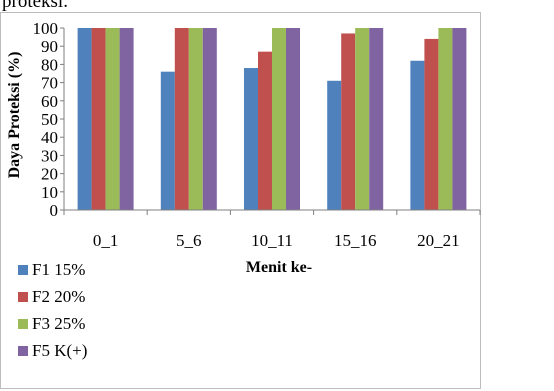 The width and height of the screenshot is (554, 391). I want to click on legend-label: F5 K(+), so click(60, 350).